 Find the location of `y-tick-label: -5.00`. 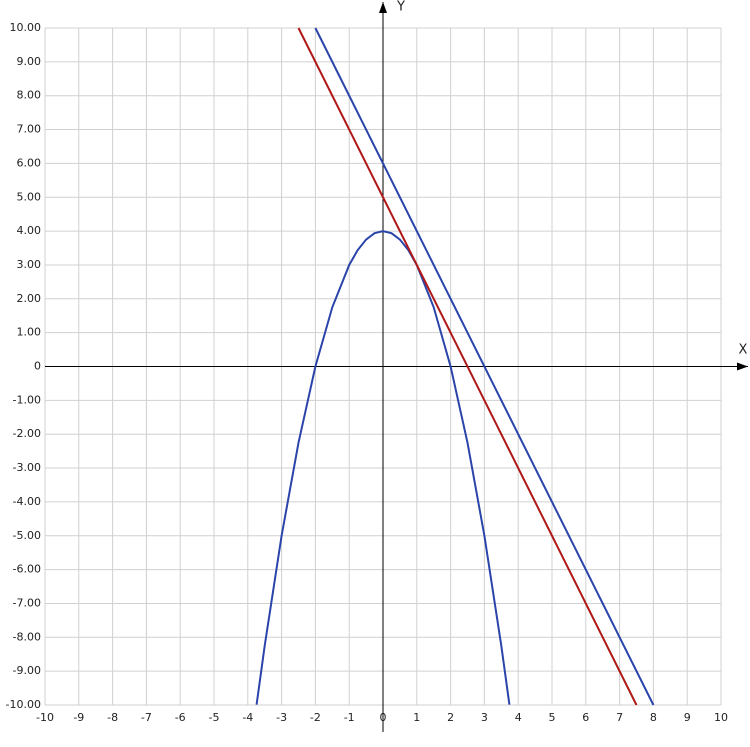

y-tick-label: -5.00 is located at coordinates (27, 535).